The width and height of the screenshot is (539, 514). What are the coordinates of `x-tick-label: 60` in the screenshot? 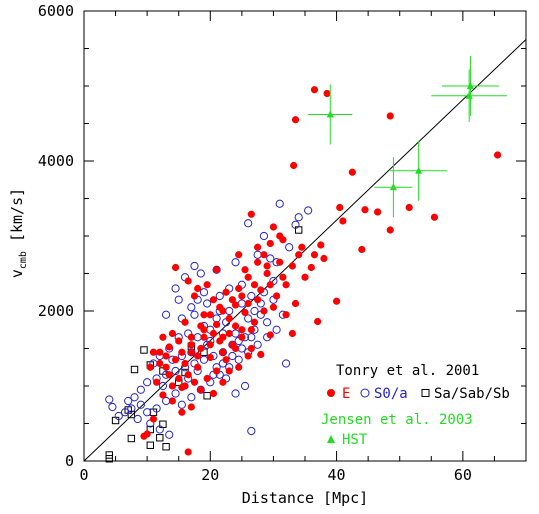 It's located at (463, 475).